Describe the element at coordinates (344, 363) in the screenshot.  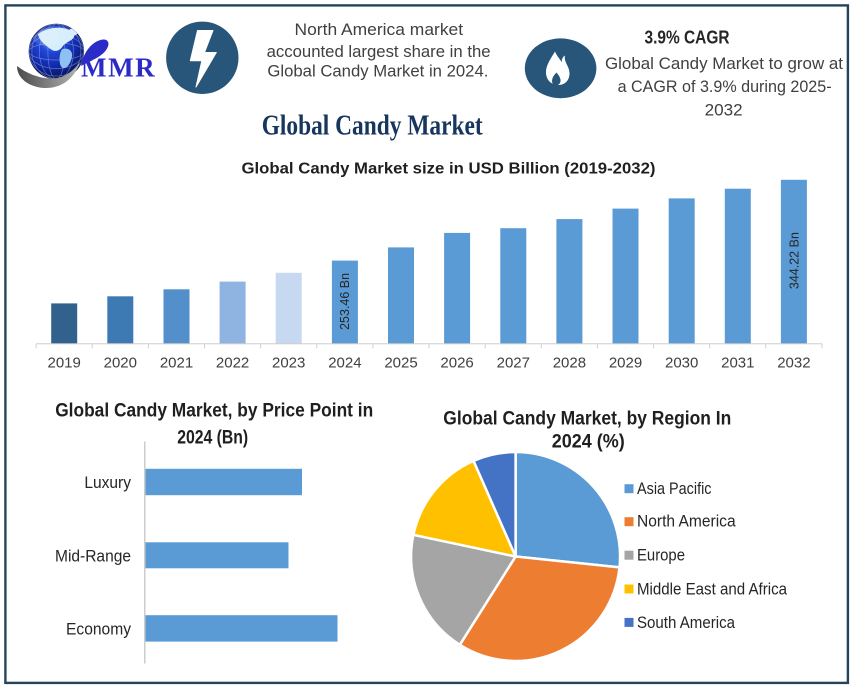
I see `svg-text: 2024` at that location.